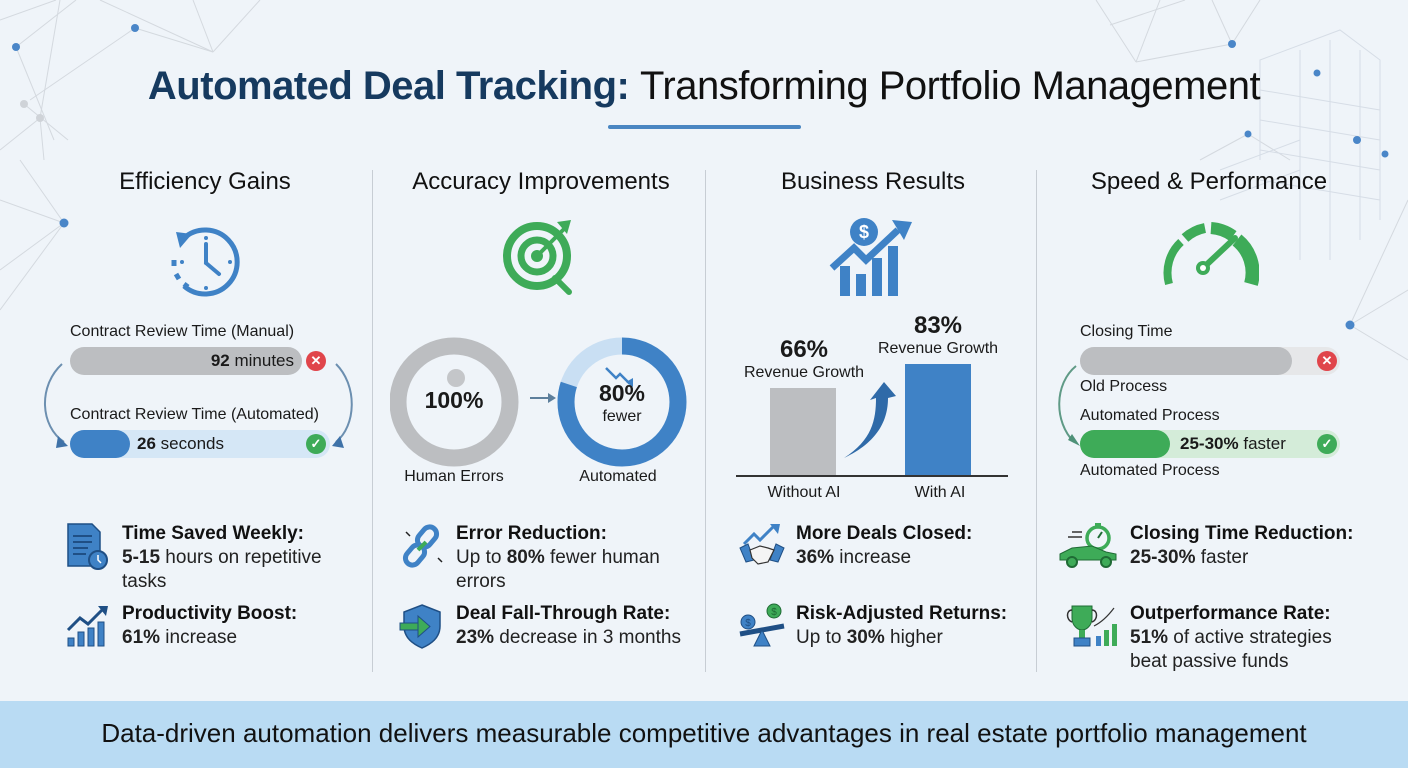 This screenshot has width=1408, height=768. Describe the element at coordinates (938, 348) in the screenshot. I see `caption-with-ai: Revenue Growth` at that location.